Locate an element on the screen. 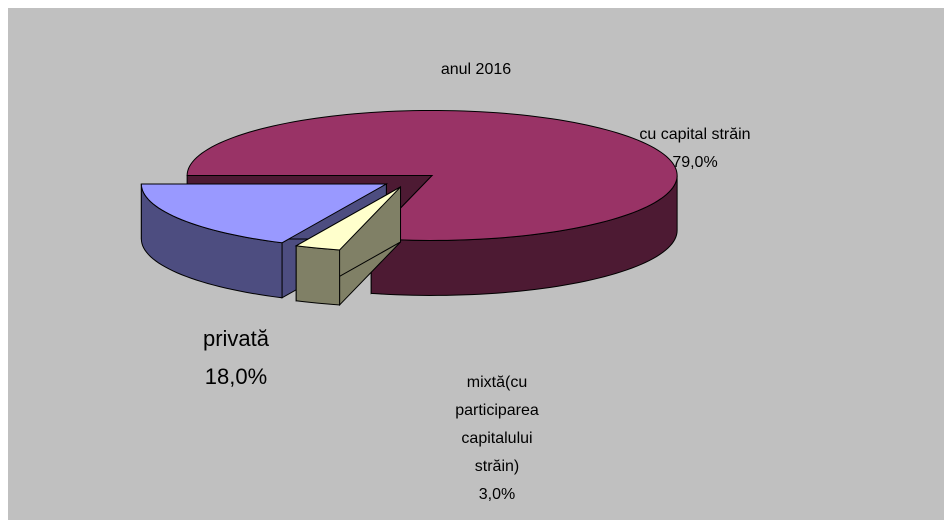  value-label: 79,0% is located at coordinates (694, 162).